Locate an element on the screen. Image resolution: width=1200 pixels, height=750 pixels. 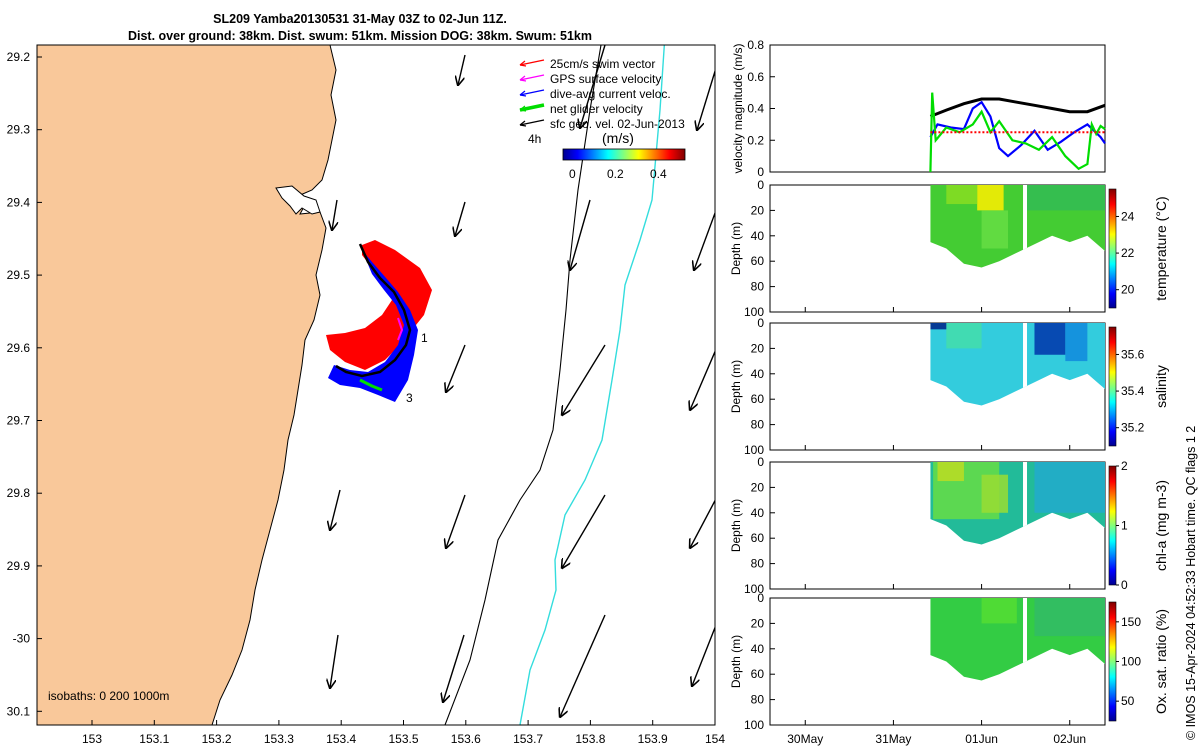
map-ytick-label: 29.2 is located at coordinates (19, 57).